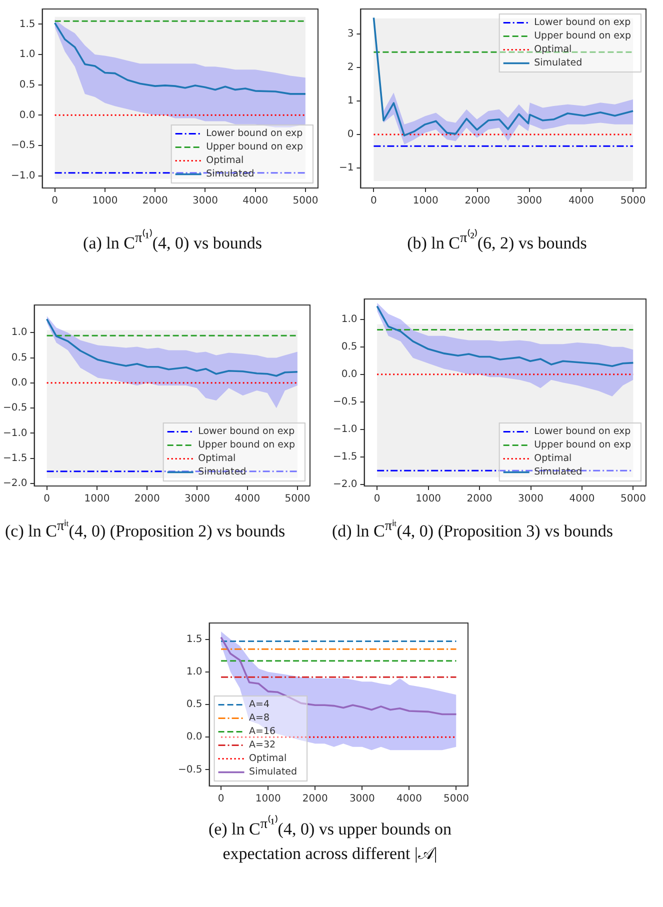  What do you see at coordinates (145, 530) in the screenshot?
I see `text: (c) ln C$^{πⁱᵗ}$(4, 0) (Proposition 2) vs bounds` at bounding box center [145, 530].